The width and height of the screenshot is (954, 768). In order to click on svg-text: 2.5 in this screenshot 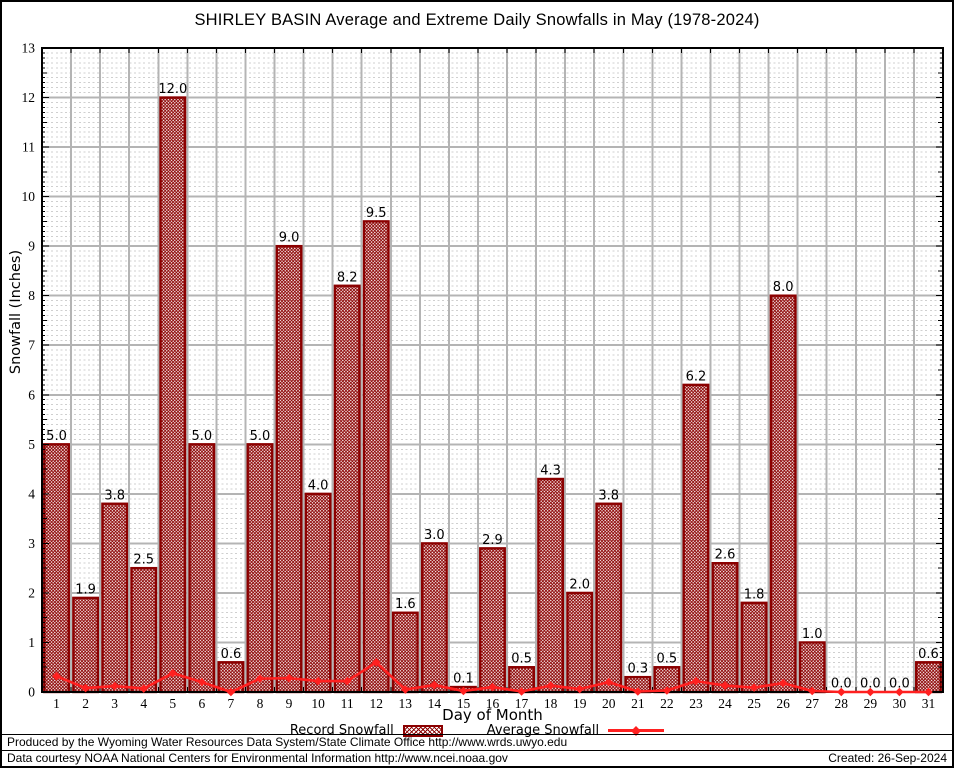, I will do `click(143, 560)`.